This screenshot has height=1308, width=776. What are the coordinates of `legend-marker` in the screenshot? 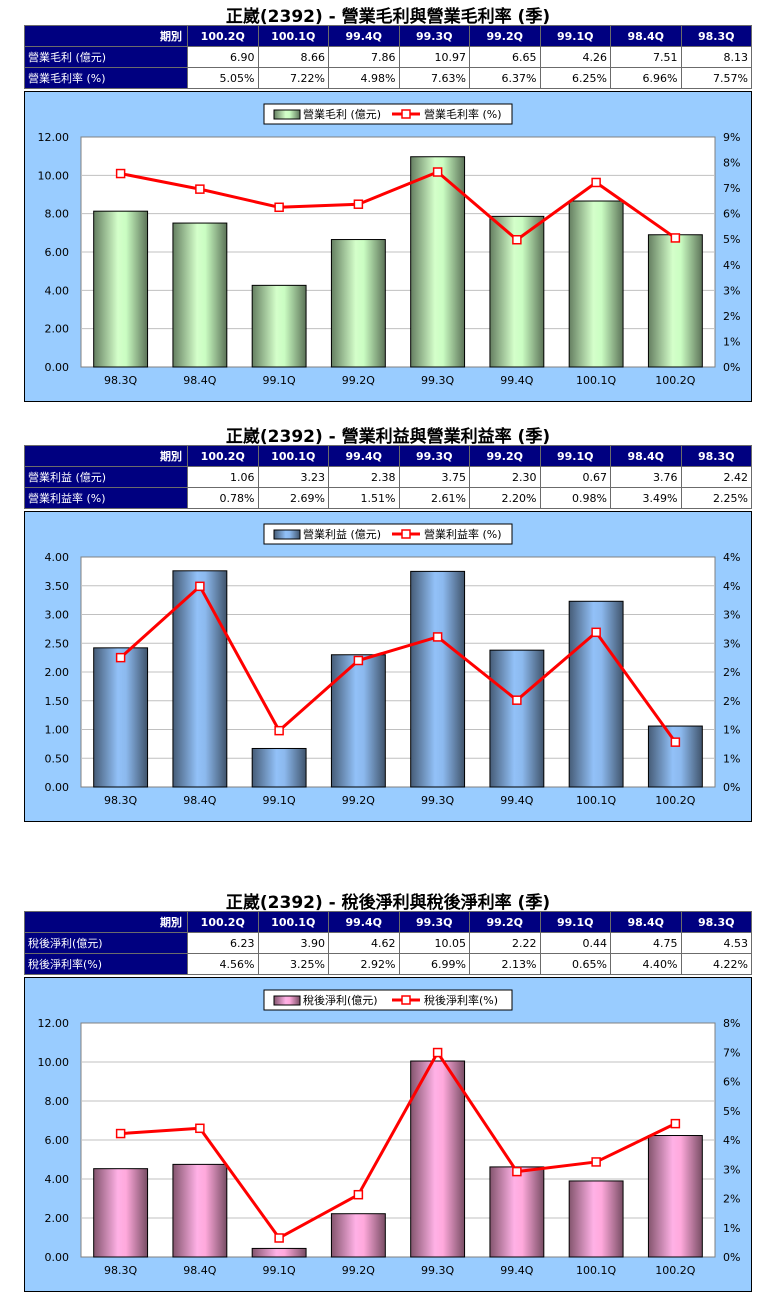 It's located at (406, 1000).